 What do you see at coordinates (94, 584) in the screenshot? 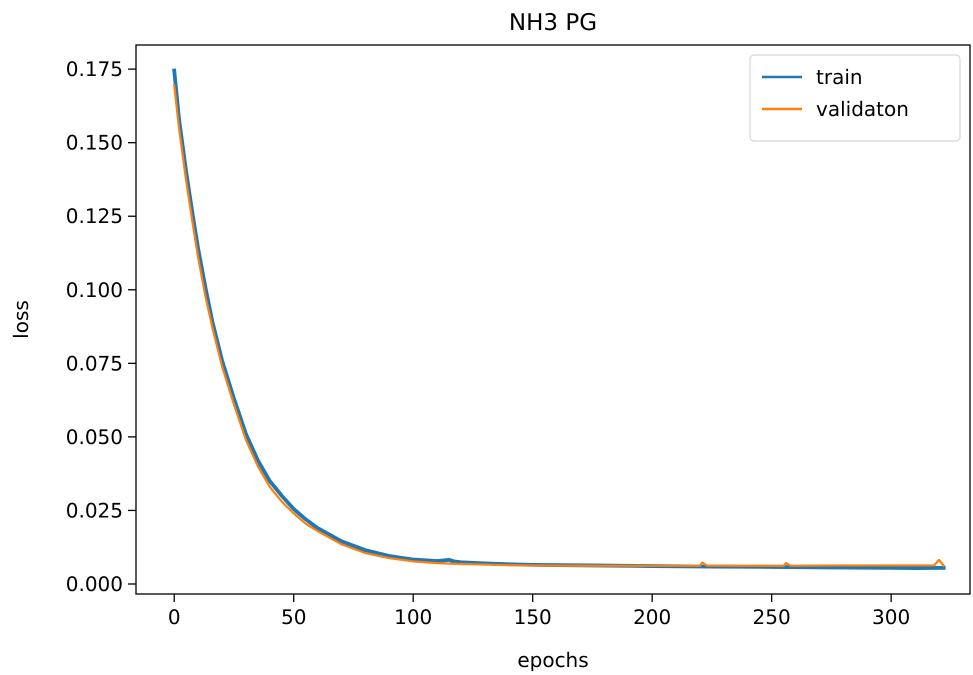
I see `y-tick-label: 0.000` at bounding box center [94, 584].